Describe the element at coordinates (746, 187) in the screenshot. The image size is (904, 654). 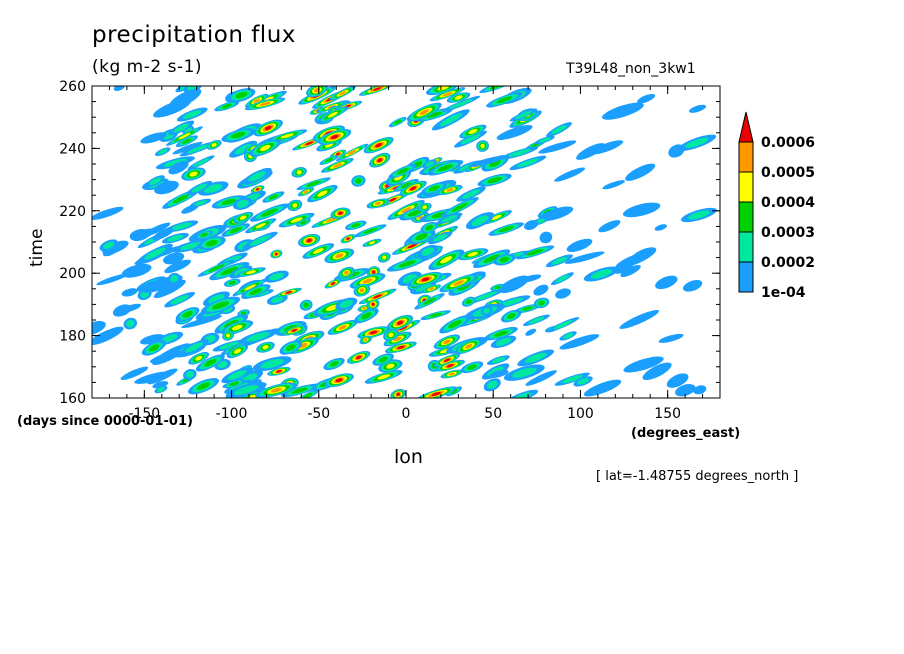
I see `colorbar-box` at that location.